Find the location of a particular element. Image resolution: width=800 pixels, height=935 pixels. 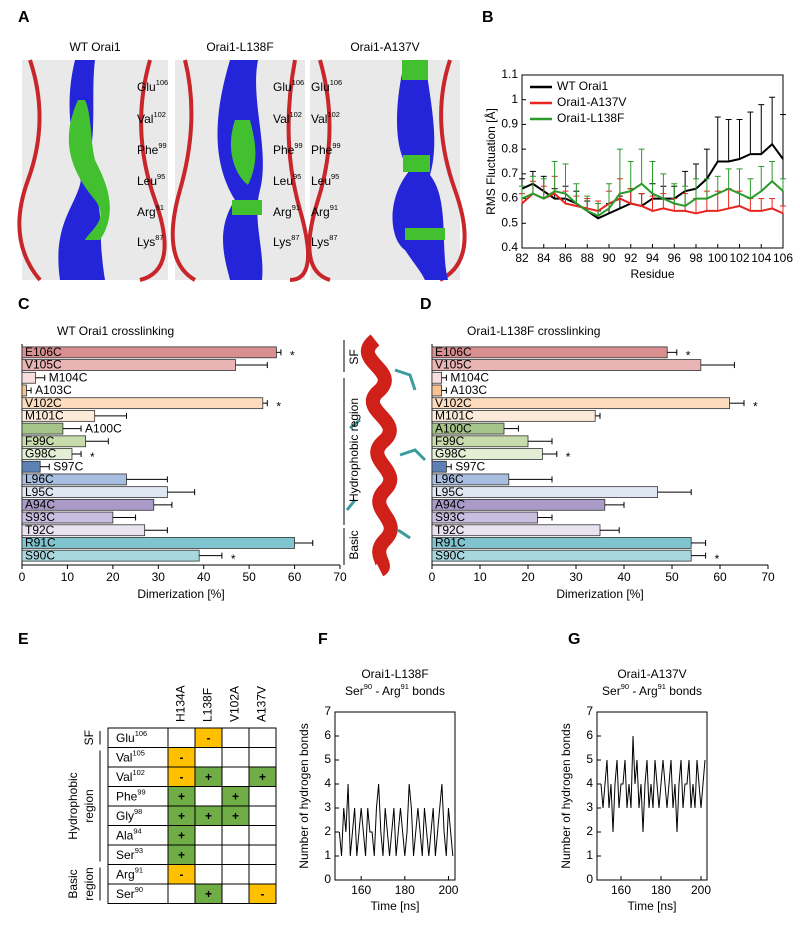

y-tick-label: 1.1 is located at coordinates (509, 74).